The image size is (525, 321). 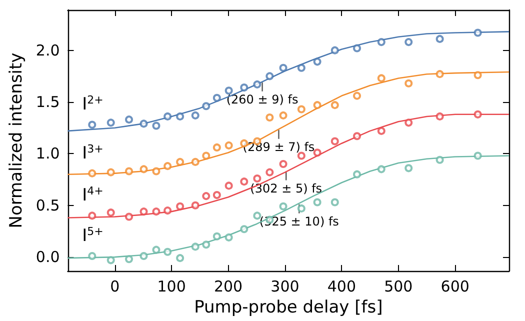 What do you see at coordinates (115, 287) in the screenshot?
I see `x-tick-label: 0` at bounding box center [115, 287].